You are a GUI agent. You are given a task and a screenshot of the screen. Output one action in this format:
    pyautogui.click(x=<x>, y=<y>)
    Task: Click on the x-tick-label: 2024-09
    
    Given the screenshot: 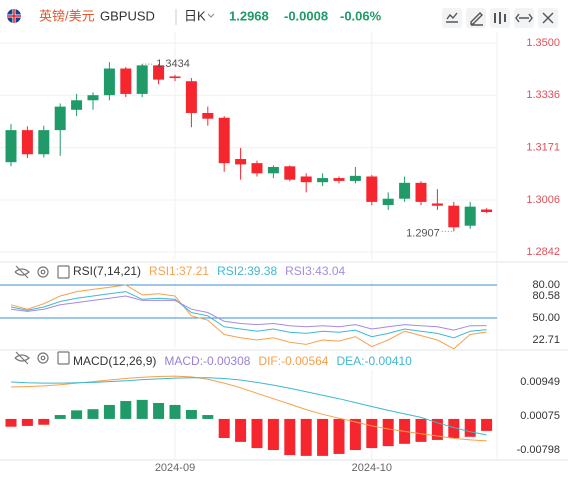 What is the action you would take?
    pyautogui.click(x=175, y=468)
    